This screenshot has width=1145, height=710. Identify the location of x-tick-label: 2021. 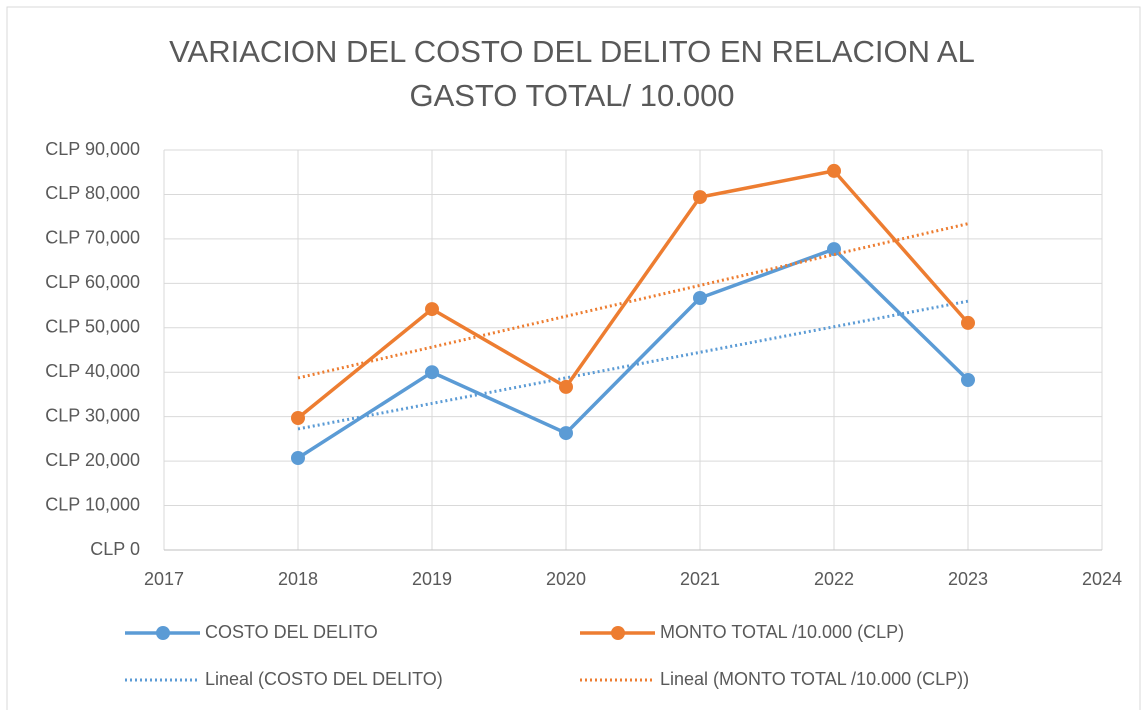
(700, 579).